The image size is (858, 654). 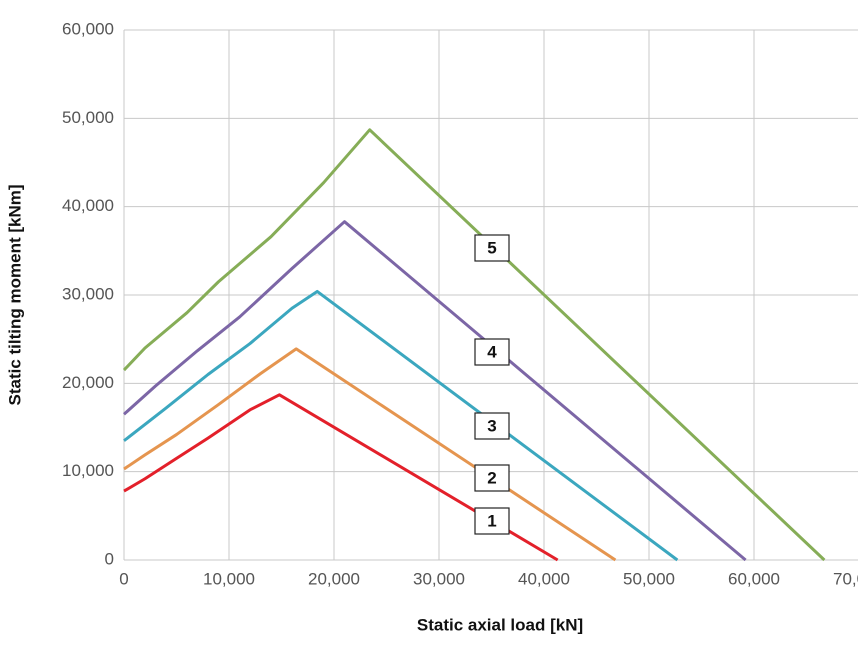 What do you see at coordinates (88, 205) in the screenshot?
I see `y-tick-label: 40,000` at bounding box center [88, 205].